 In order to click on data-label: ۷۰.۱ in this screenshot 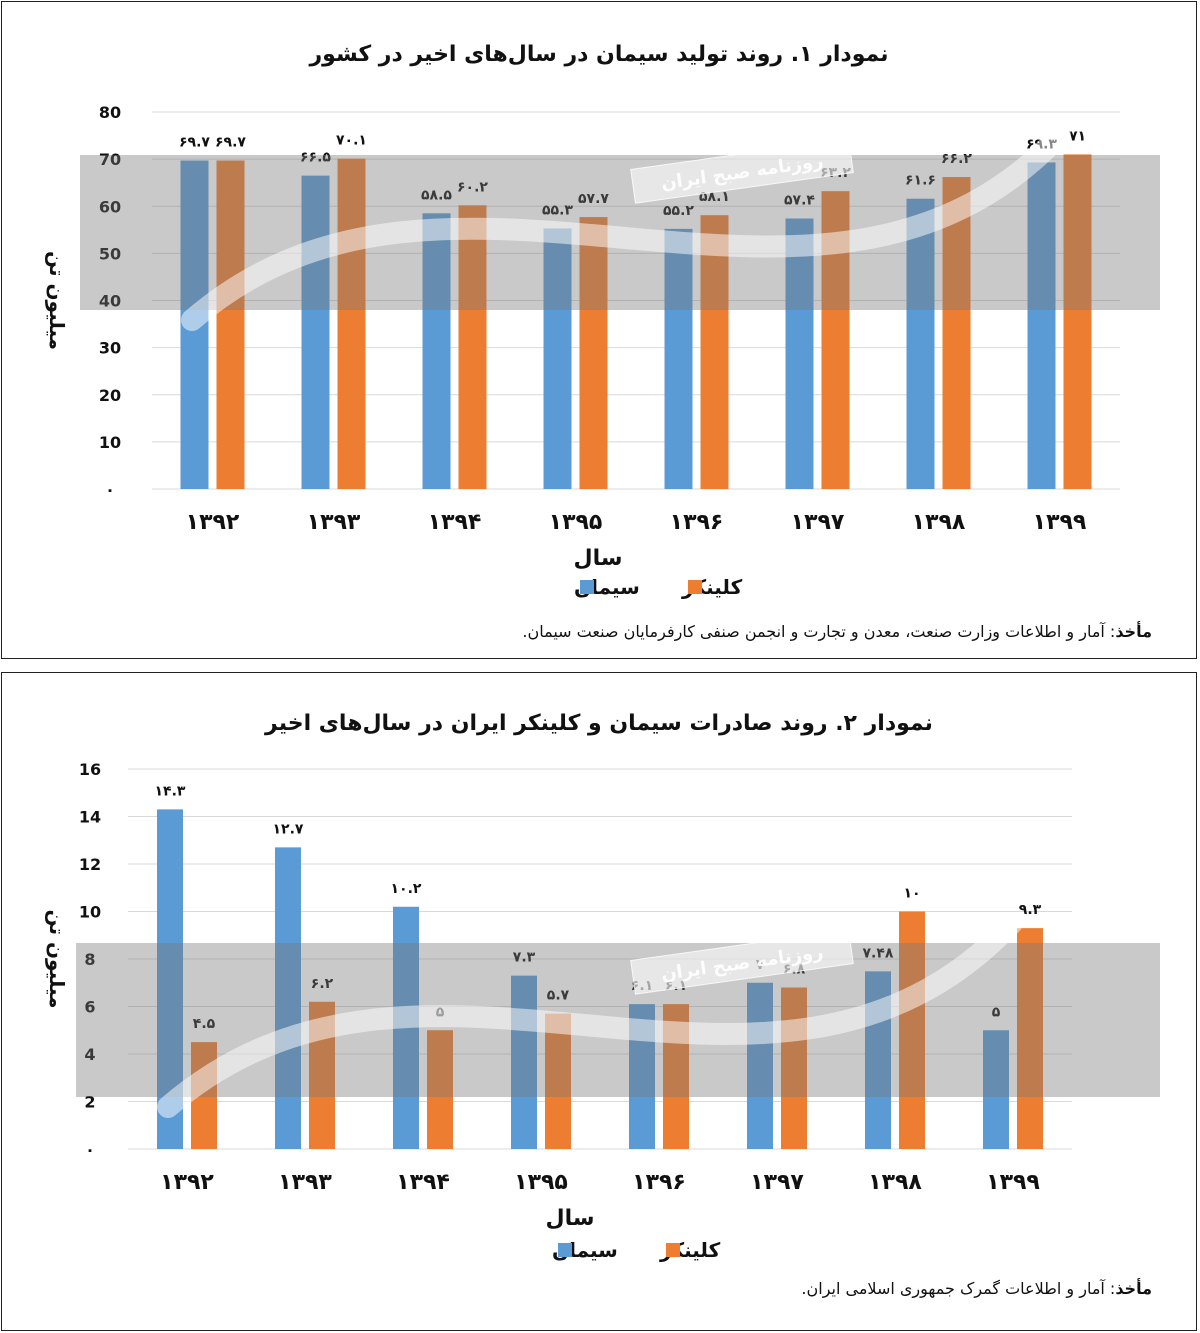, I will do `click(351, 141)`.